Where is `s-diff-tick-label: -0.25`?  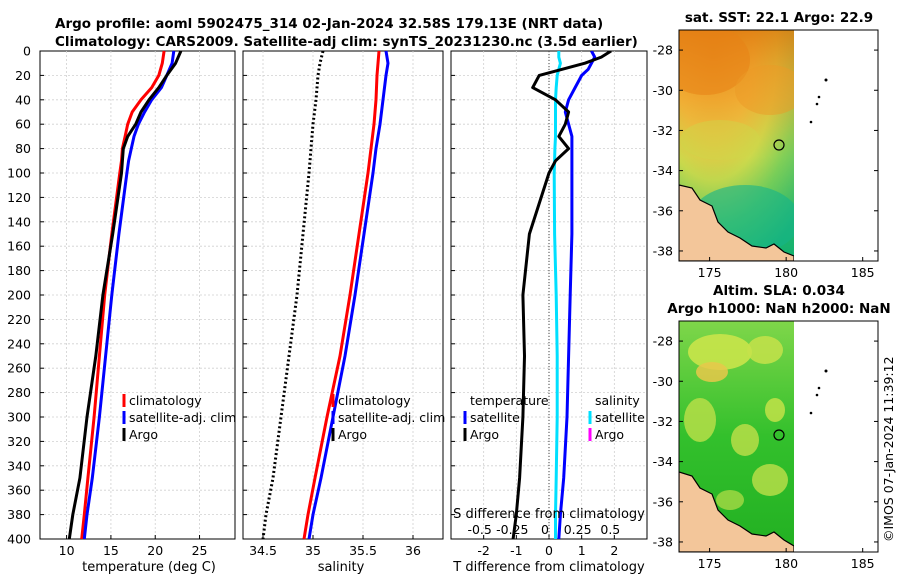 s-diff-tick-label: -0.25 is located at coordinates (512, 529).